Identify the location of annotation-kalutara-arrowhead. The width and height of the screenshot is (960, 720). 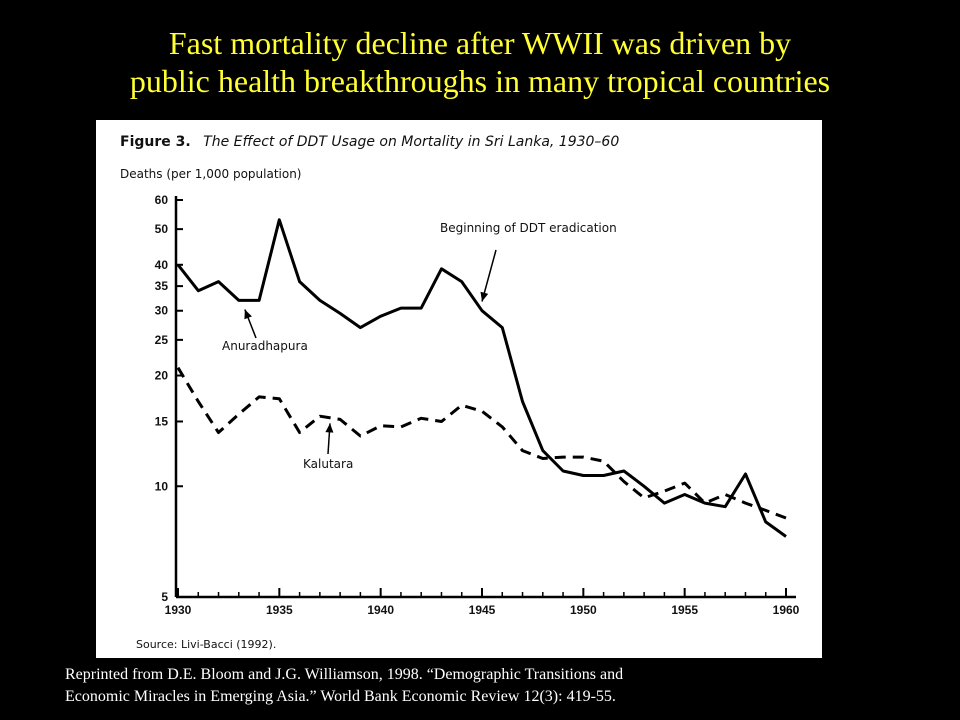
(329, 428).